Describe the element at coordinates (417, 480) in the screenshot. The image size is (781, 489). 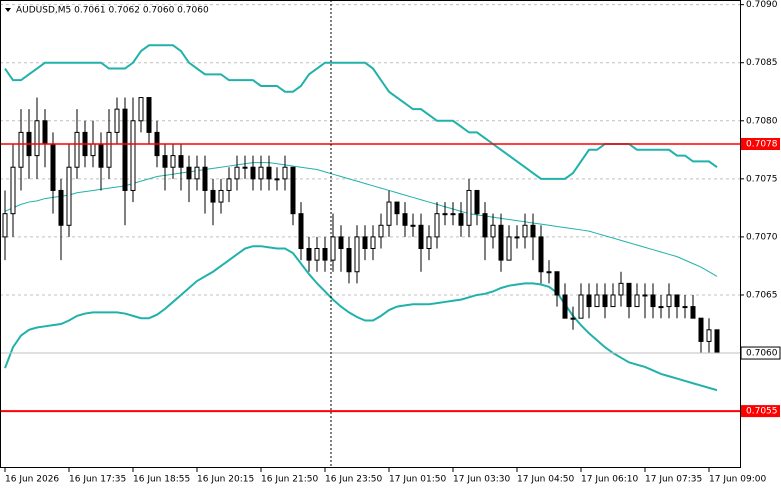
I see `x-tick-label: 17 Jun 01:50` at that location.